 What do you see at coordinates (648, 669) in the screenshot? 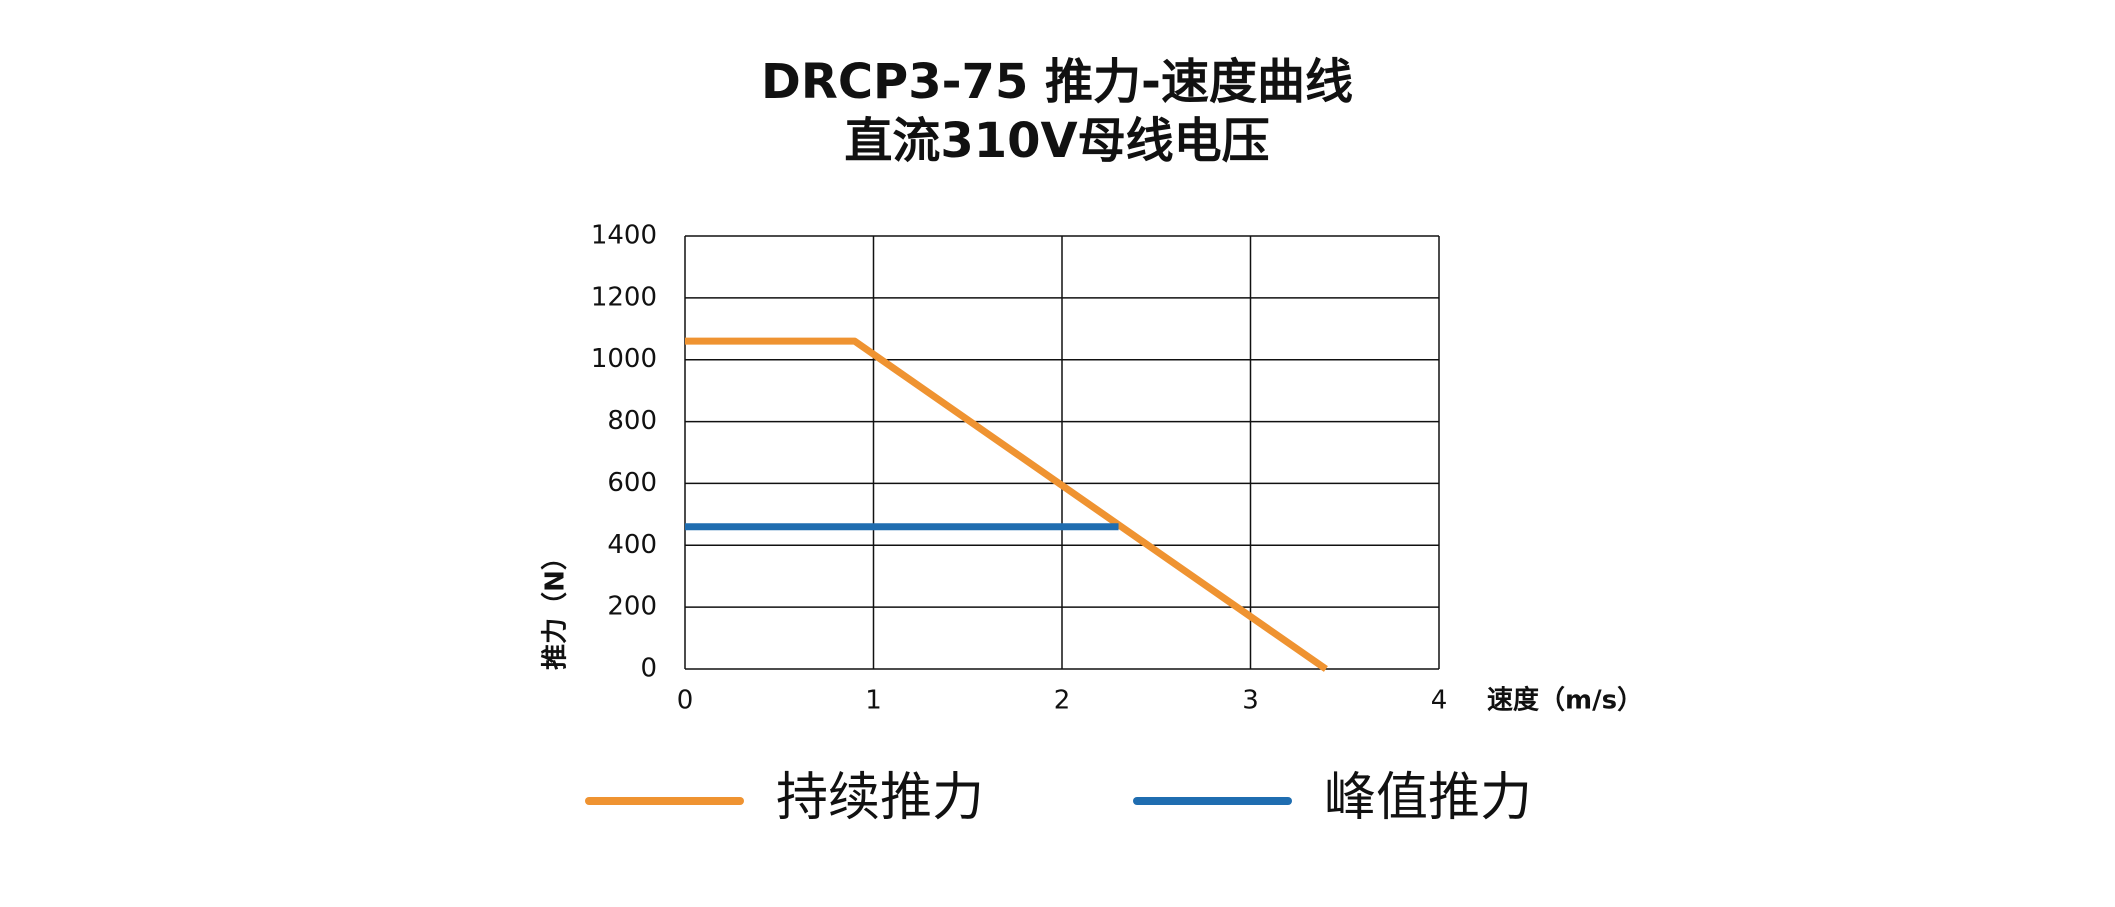
I see `y-tick-label: 0` at bounding box center [648, 669].